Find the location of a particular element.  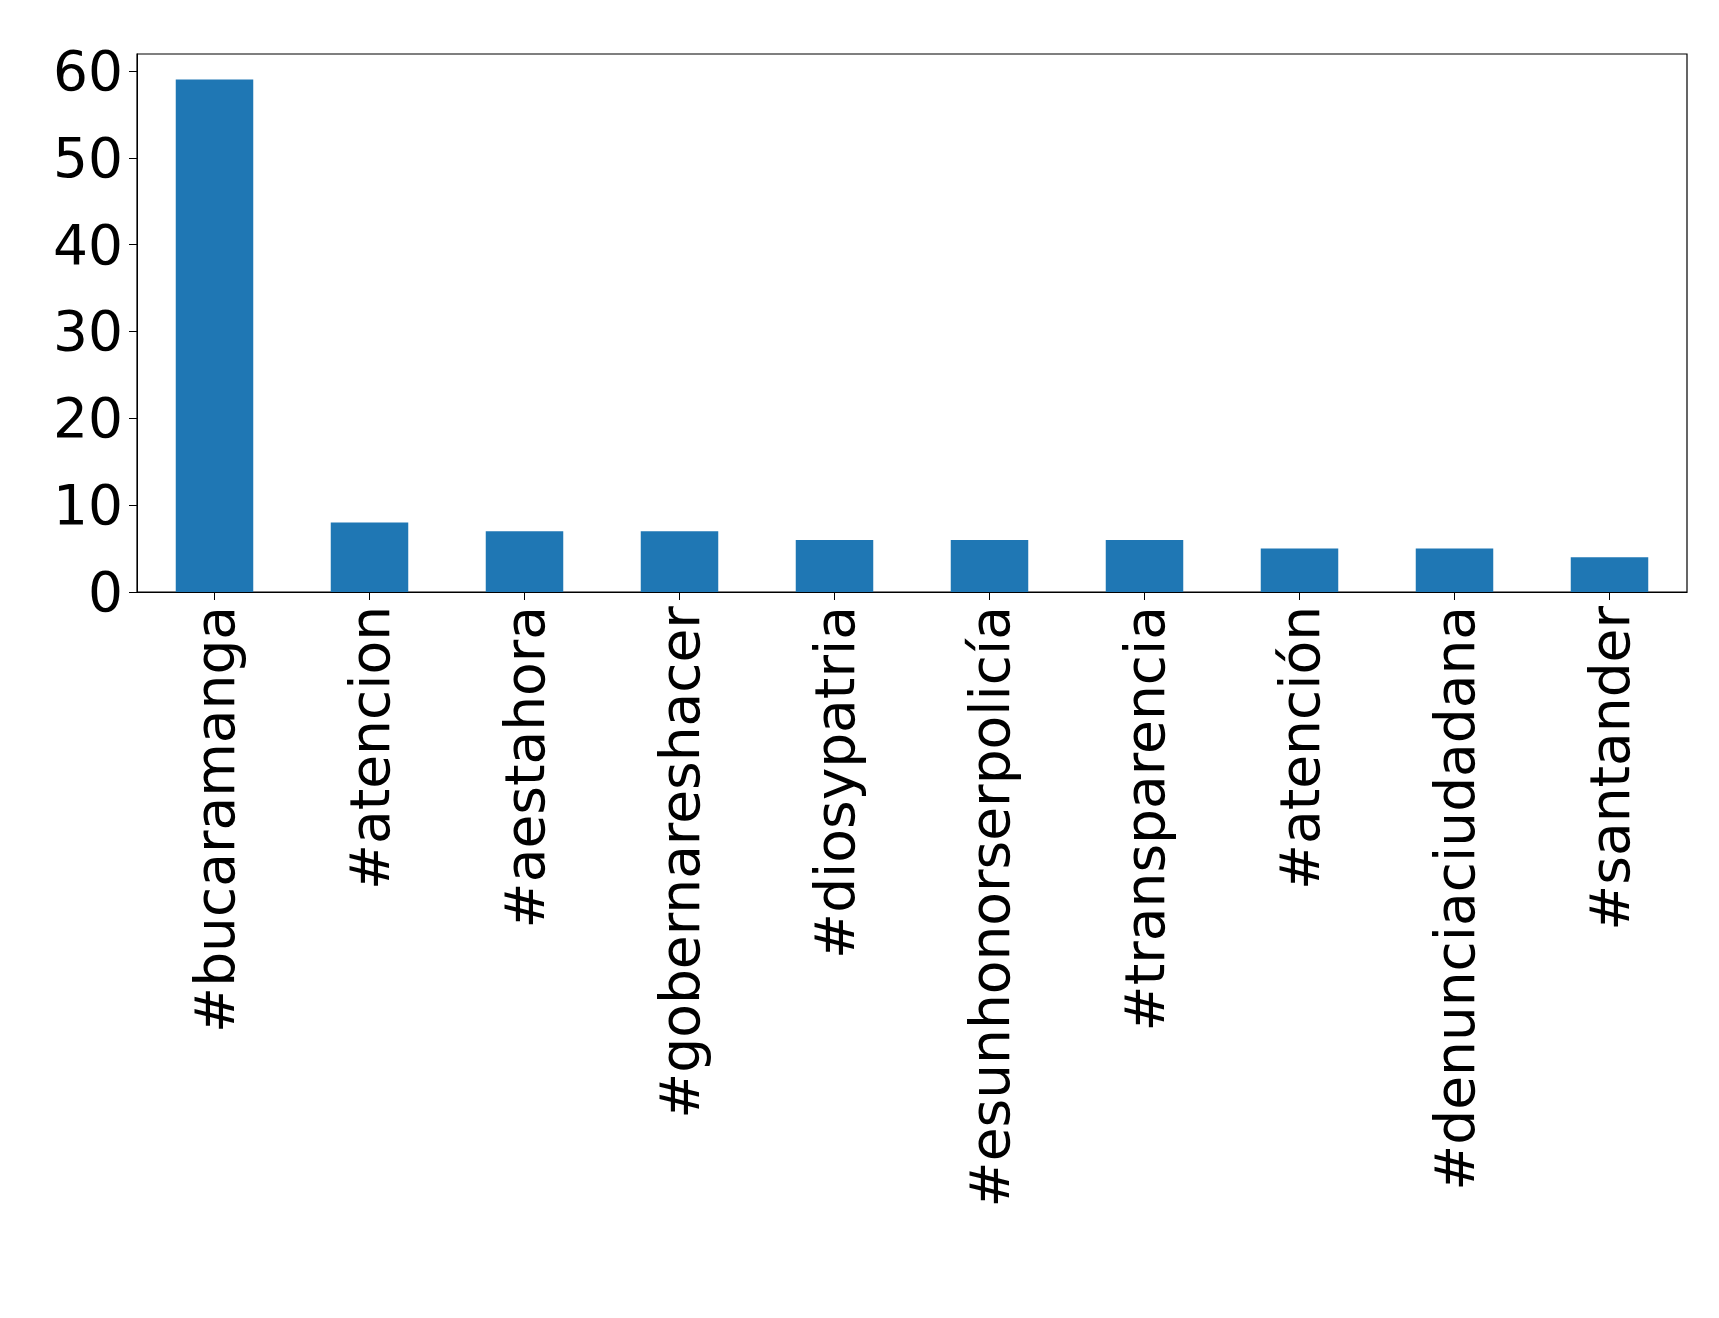

x-tick-label: #denunciaciudadana is located at coordinates (1454, 898).